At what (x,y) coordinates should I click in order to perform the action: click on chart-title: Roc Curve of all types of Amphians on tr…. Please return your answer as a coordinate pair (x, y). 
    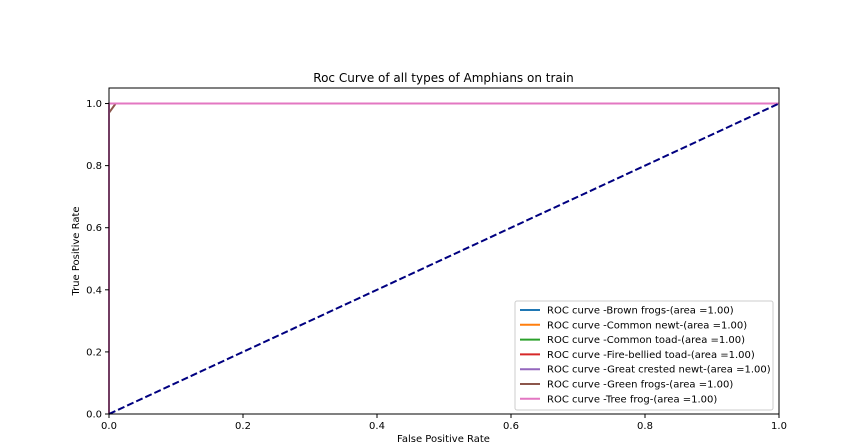
    Looking at the image, I should click on (443, 78).